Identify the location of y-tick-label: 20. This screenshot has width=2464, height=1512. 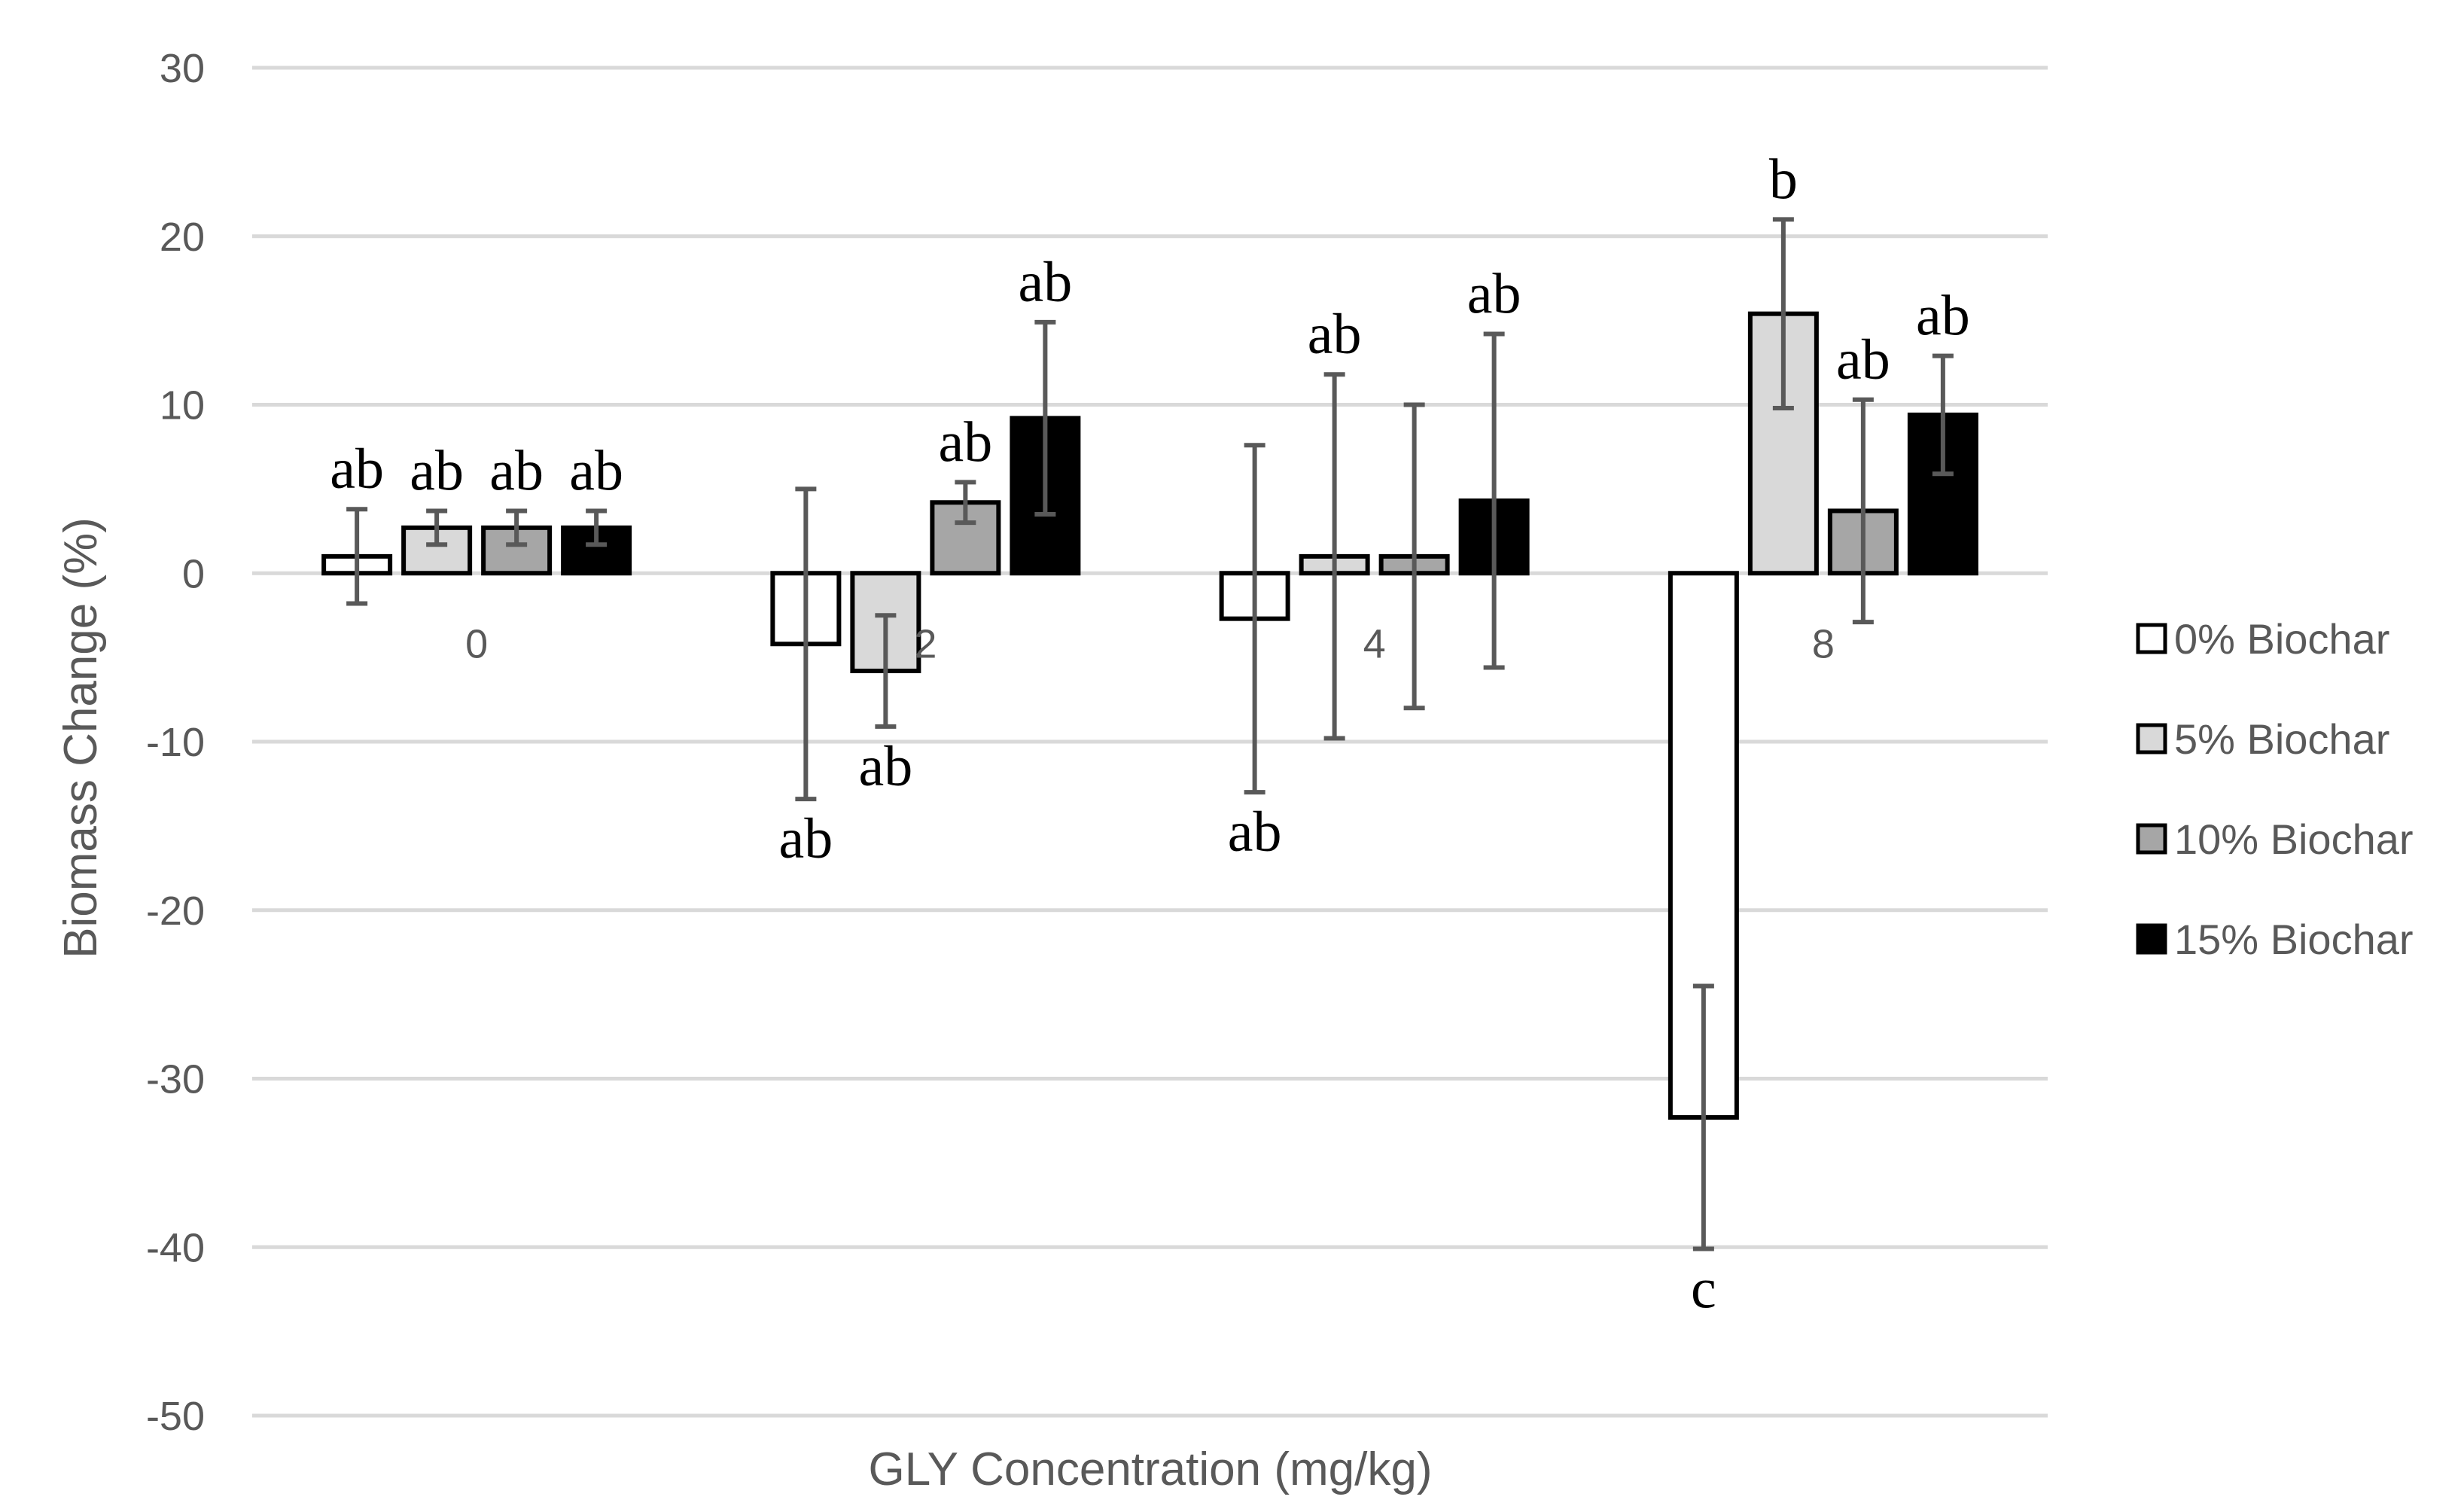
(182, 237).